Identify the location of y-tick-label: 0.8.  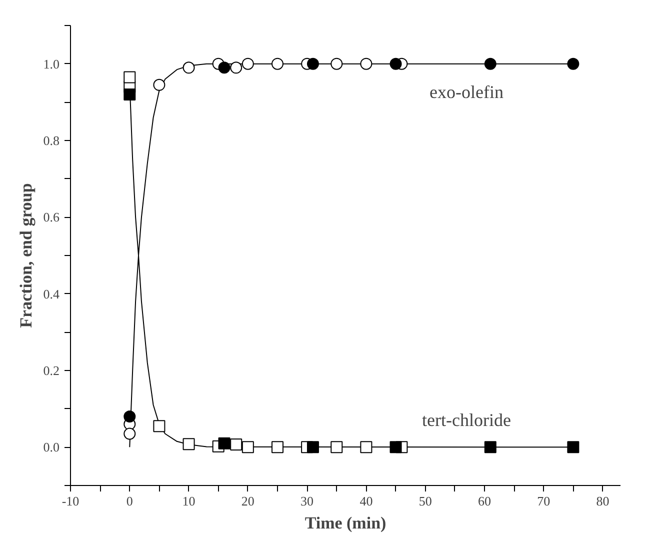
(51, 140).